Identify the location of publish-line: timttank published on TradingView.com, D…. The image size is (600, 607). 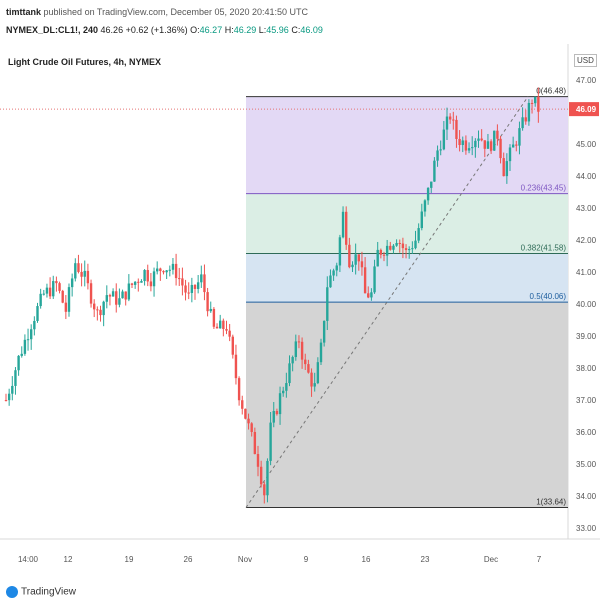
(157, 12).